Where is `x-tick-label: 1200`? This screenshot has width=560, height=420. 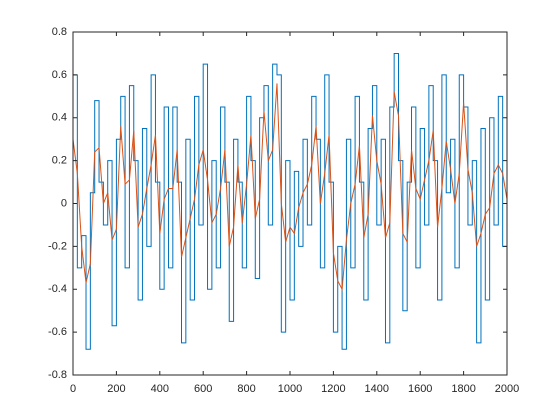
x-tick-label: 1200 is located at coordinates (333, 389).